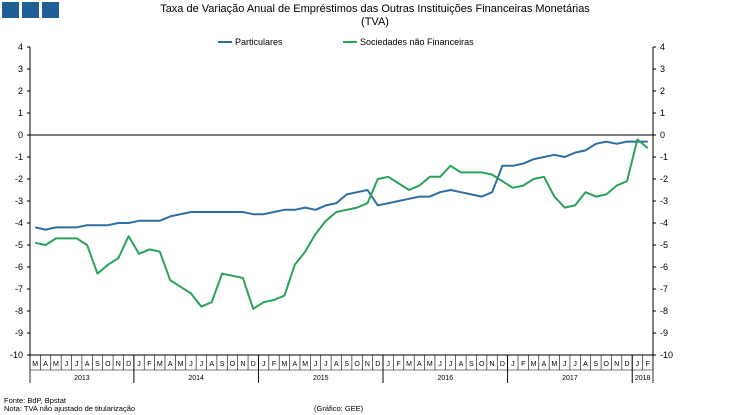  I want to click on legend-label-particulares: Particulares, so click(259, 42).